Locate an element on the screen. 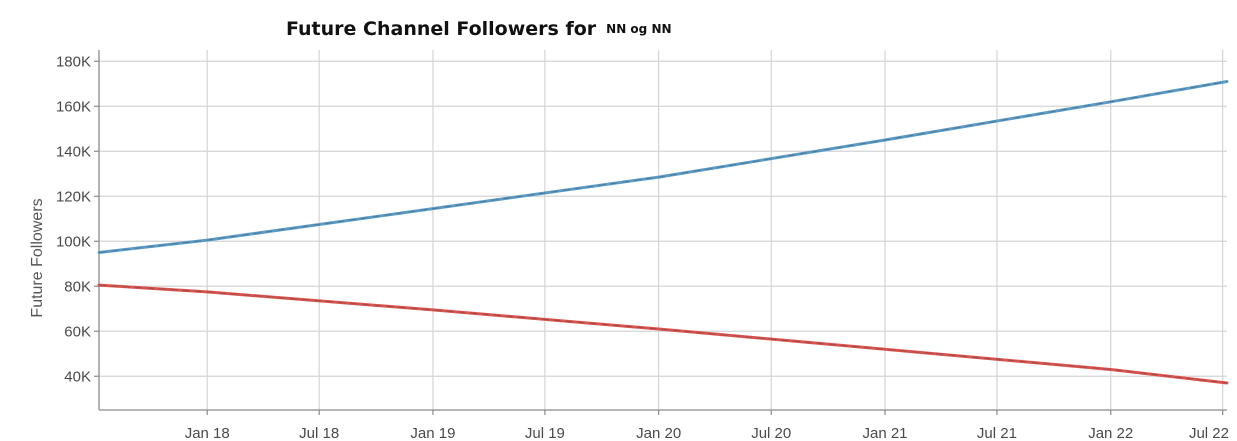  x-tick-label: Jan 20 is located at coordinates (658, 433).